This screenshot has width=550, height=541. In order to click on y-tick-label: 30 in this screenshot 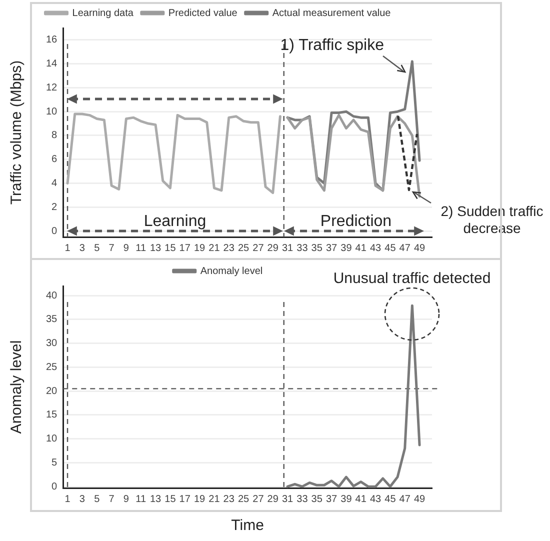, I will do `click(52, 344)`.